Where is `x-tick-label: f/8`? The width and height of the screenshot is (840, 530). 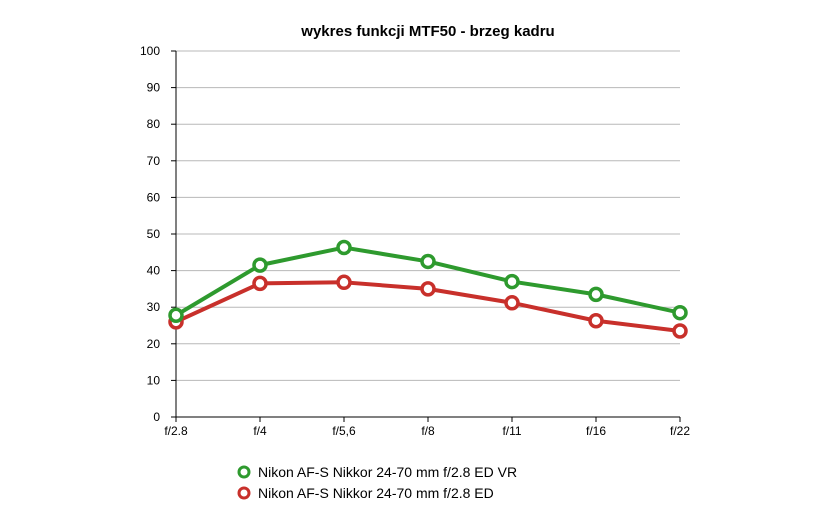 x-tick-label: f/8 is located at coordinates (428, 431).